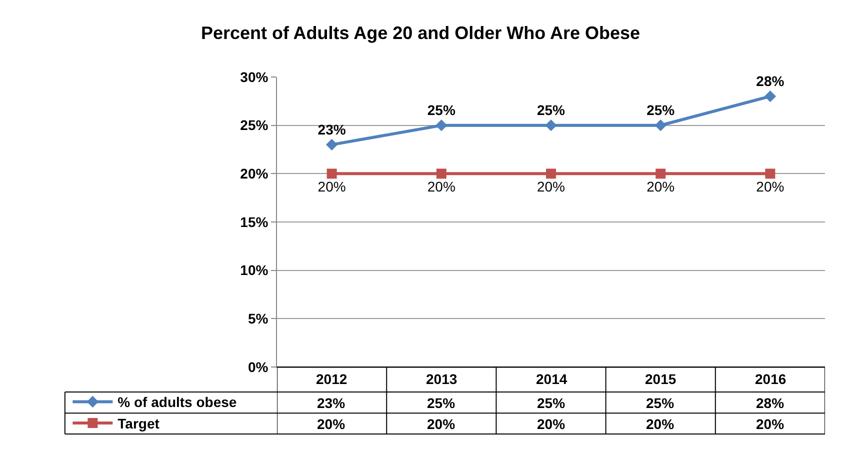 The height and width of the screenshot is (467, 841). I want to click on y-tick-label: 20%, so click(254, 174).